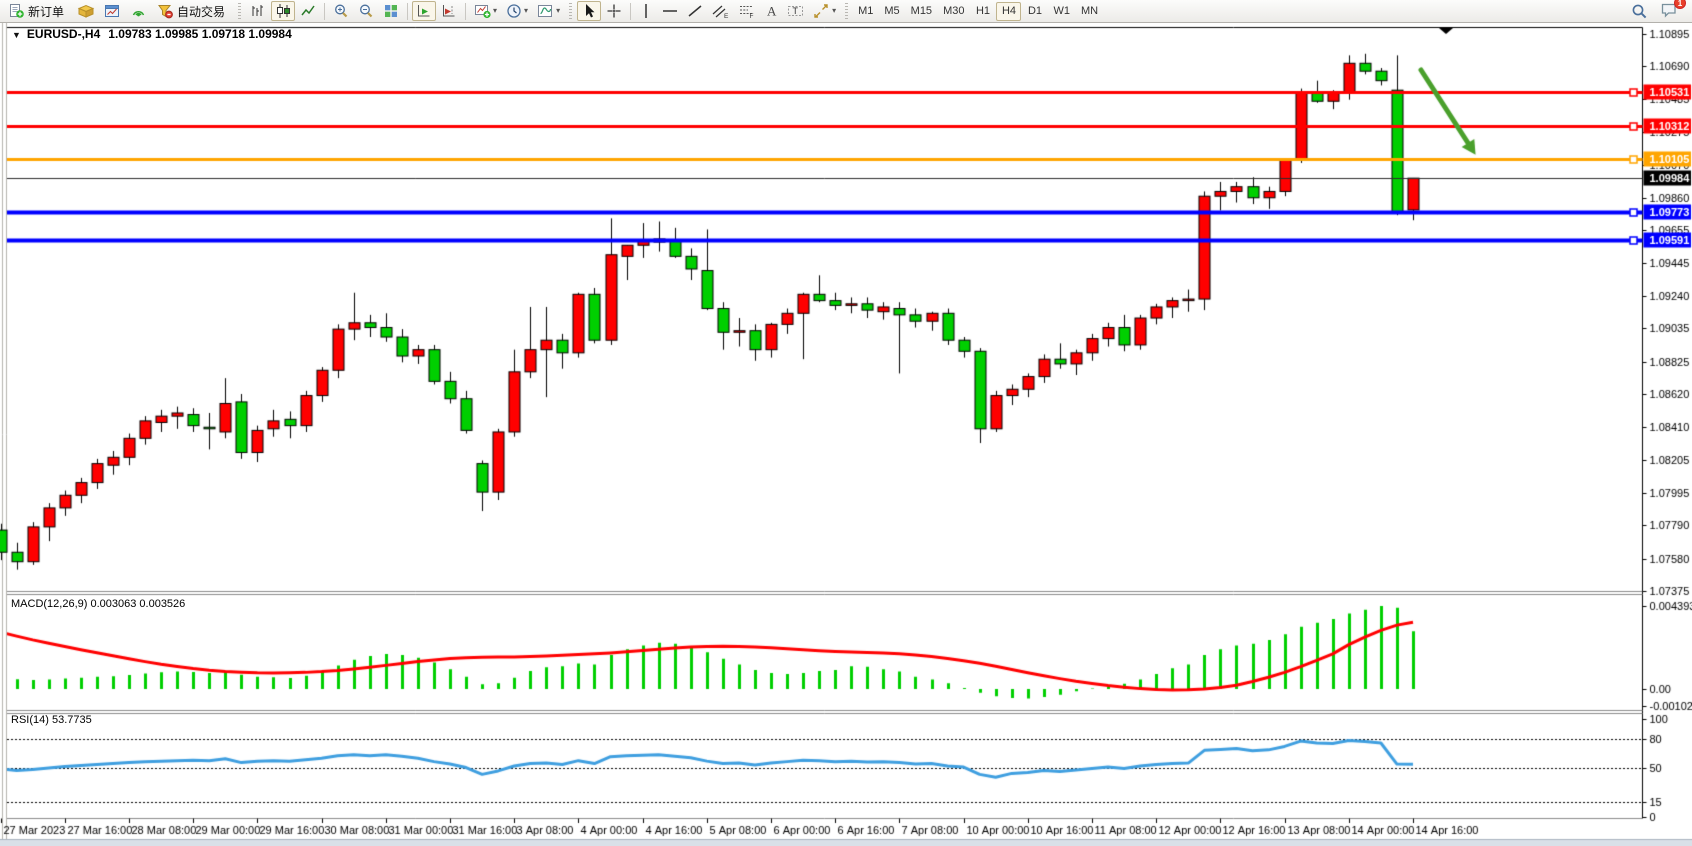 The image size is (1692, 846). Describe the element at coordinates (891, 11) in the screenshot. I see `period-m5-button: M5` at that location.